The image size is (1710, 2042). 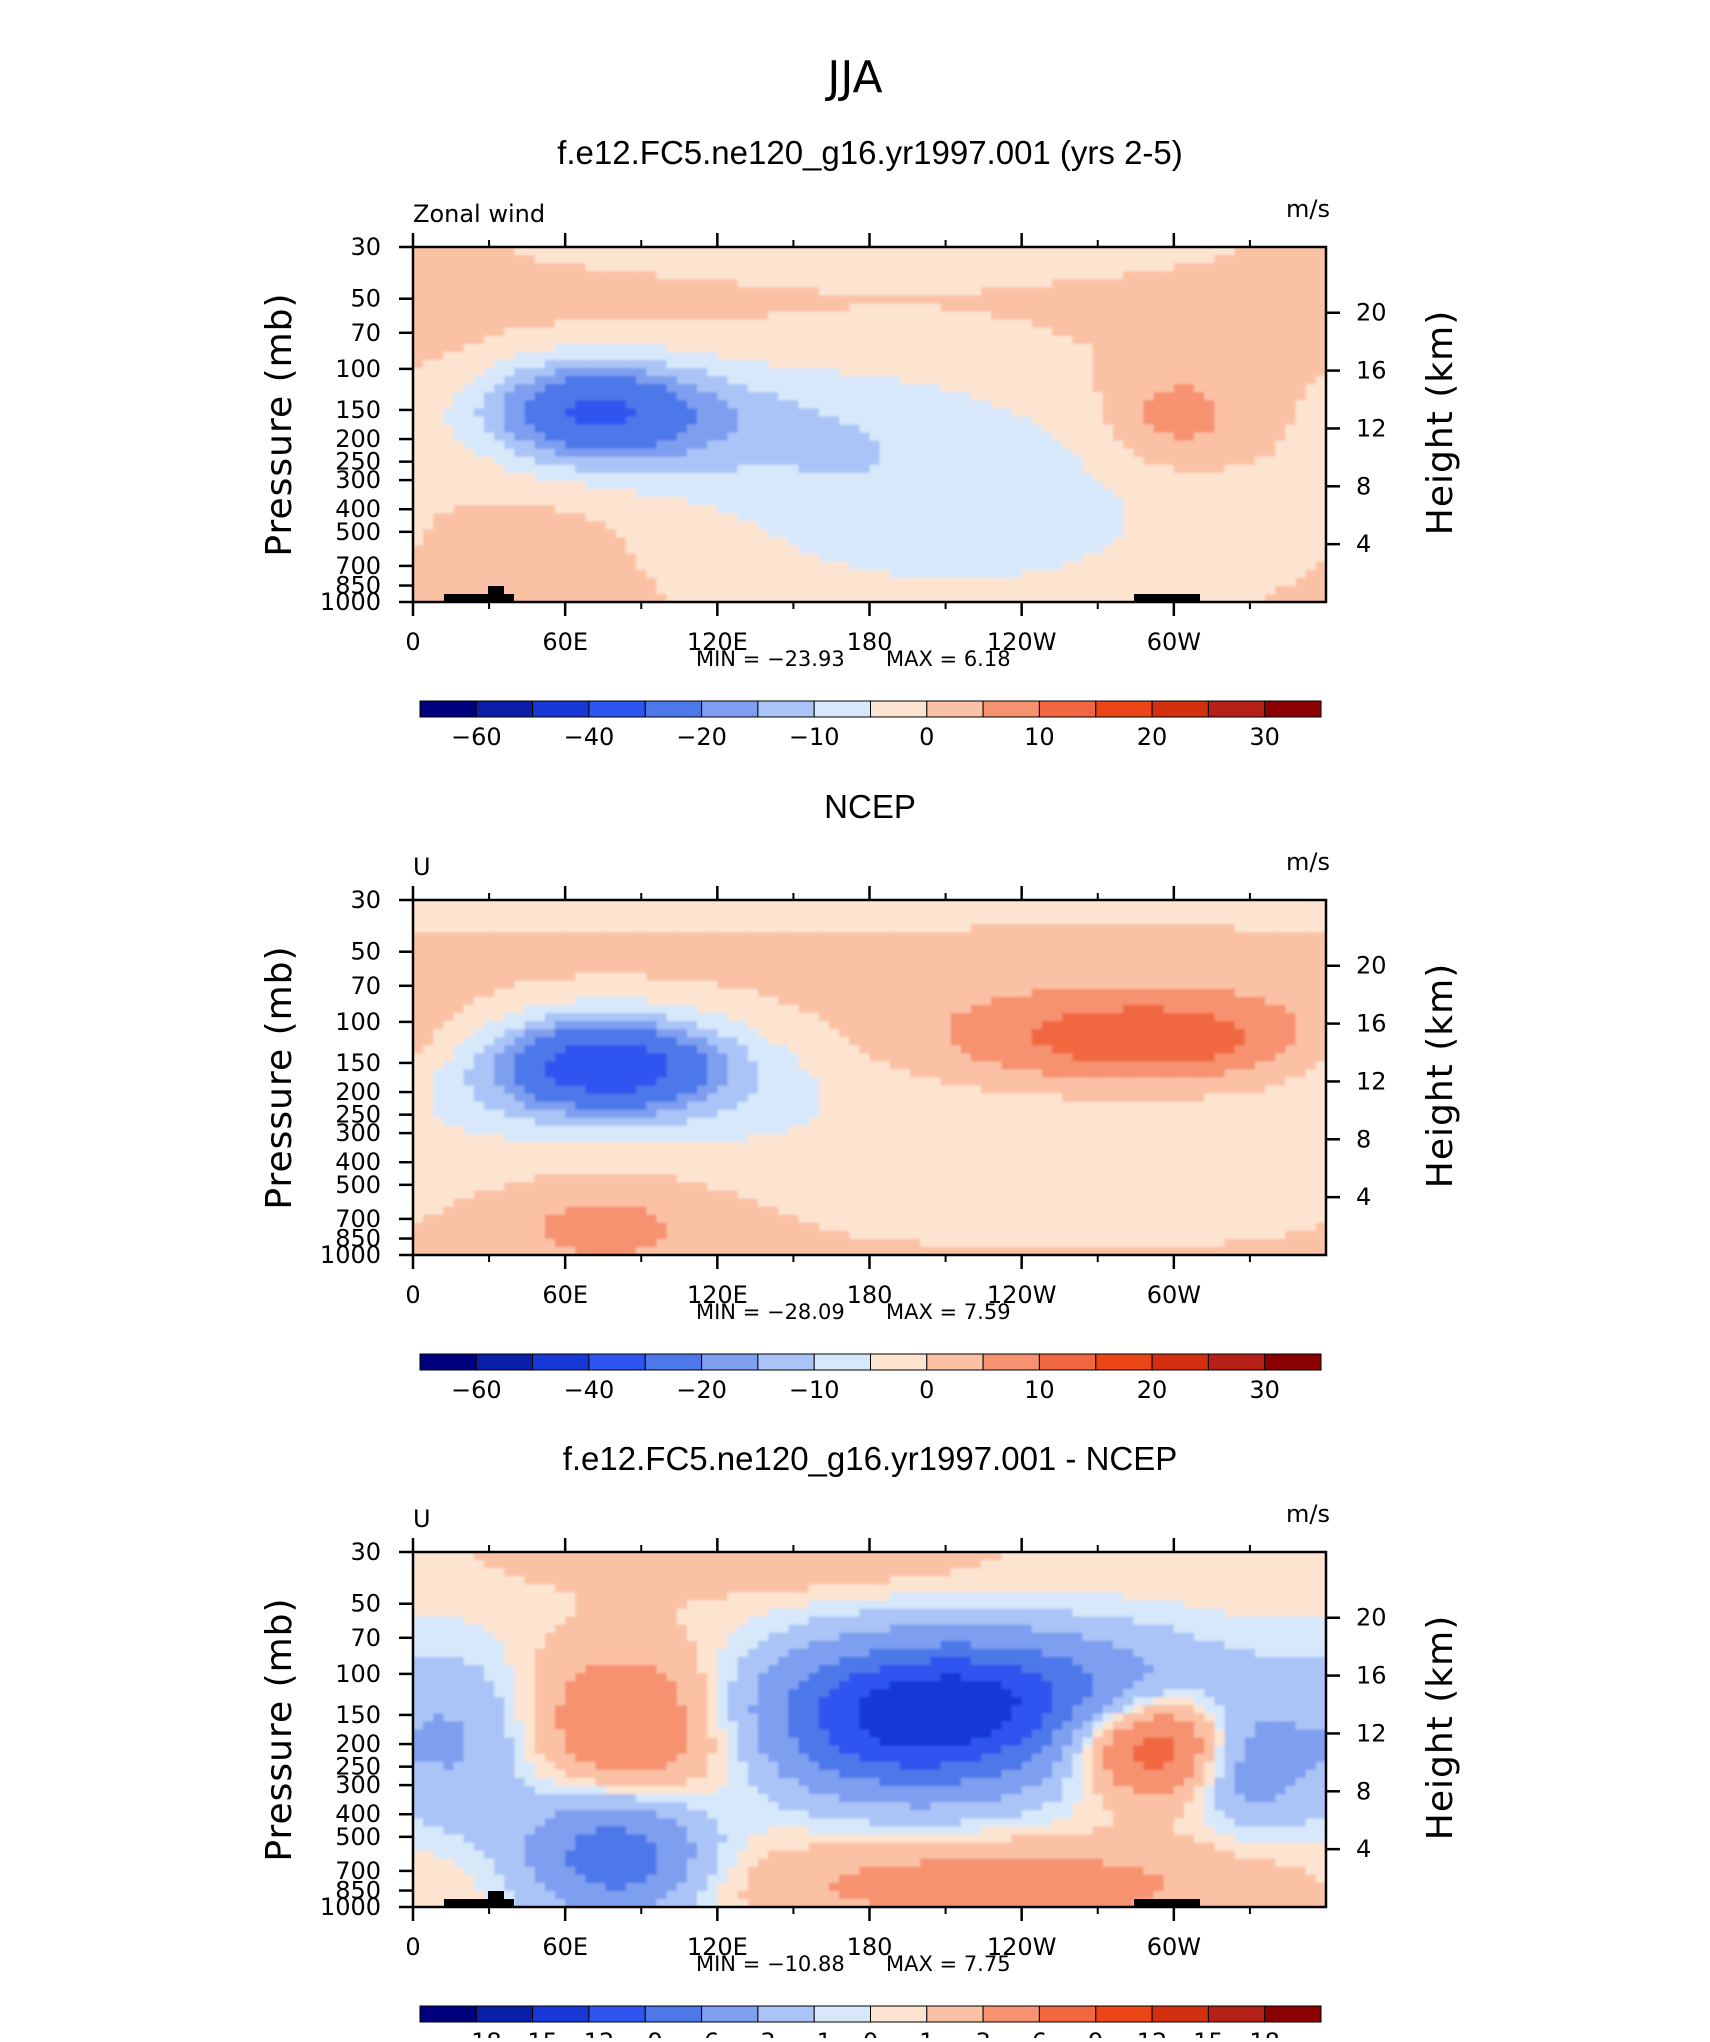 I want to click on colorbar-label: 10, so click(x=1039, y=737).